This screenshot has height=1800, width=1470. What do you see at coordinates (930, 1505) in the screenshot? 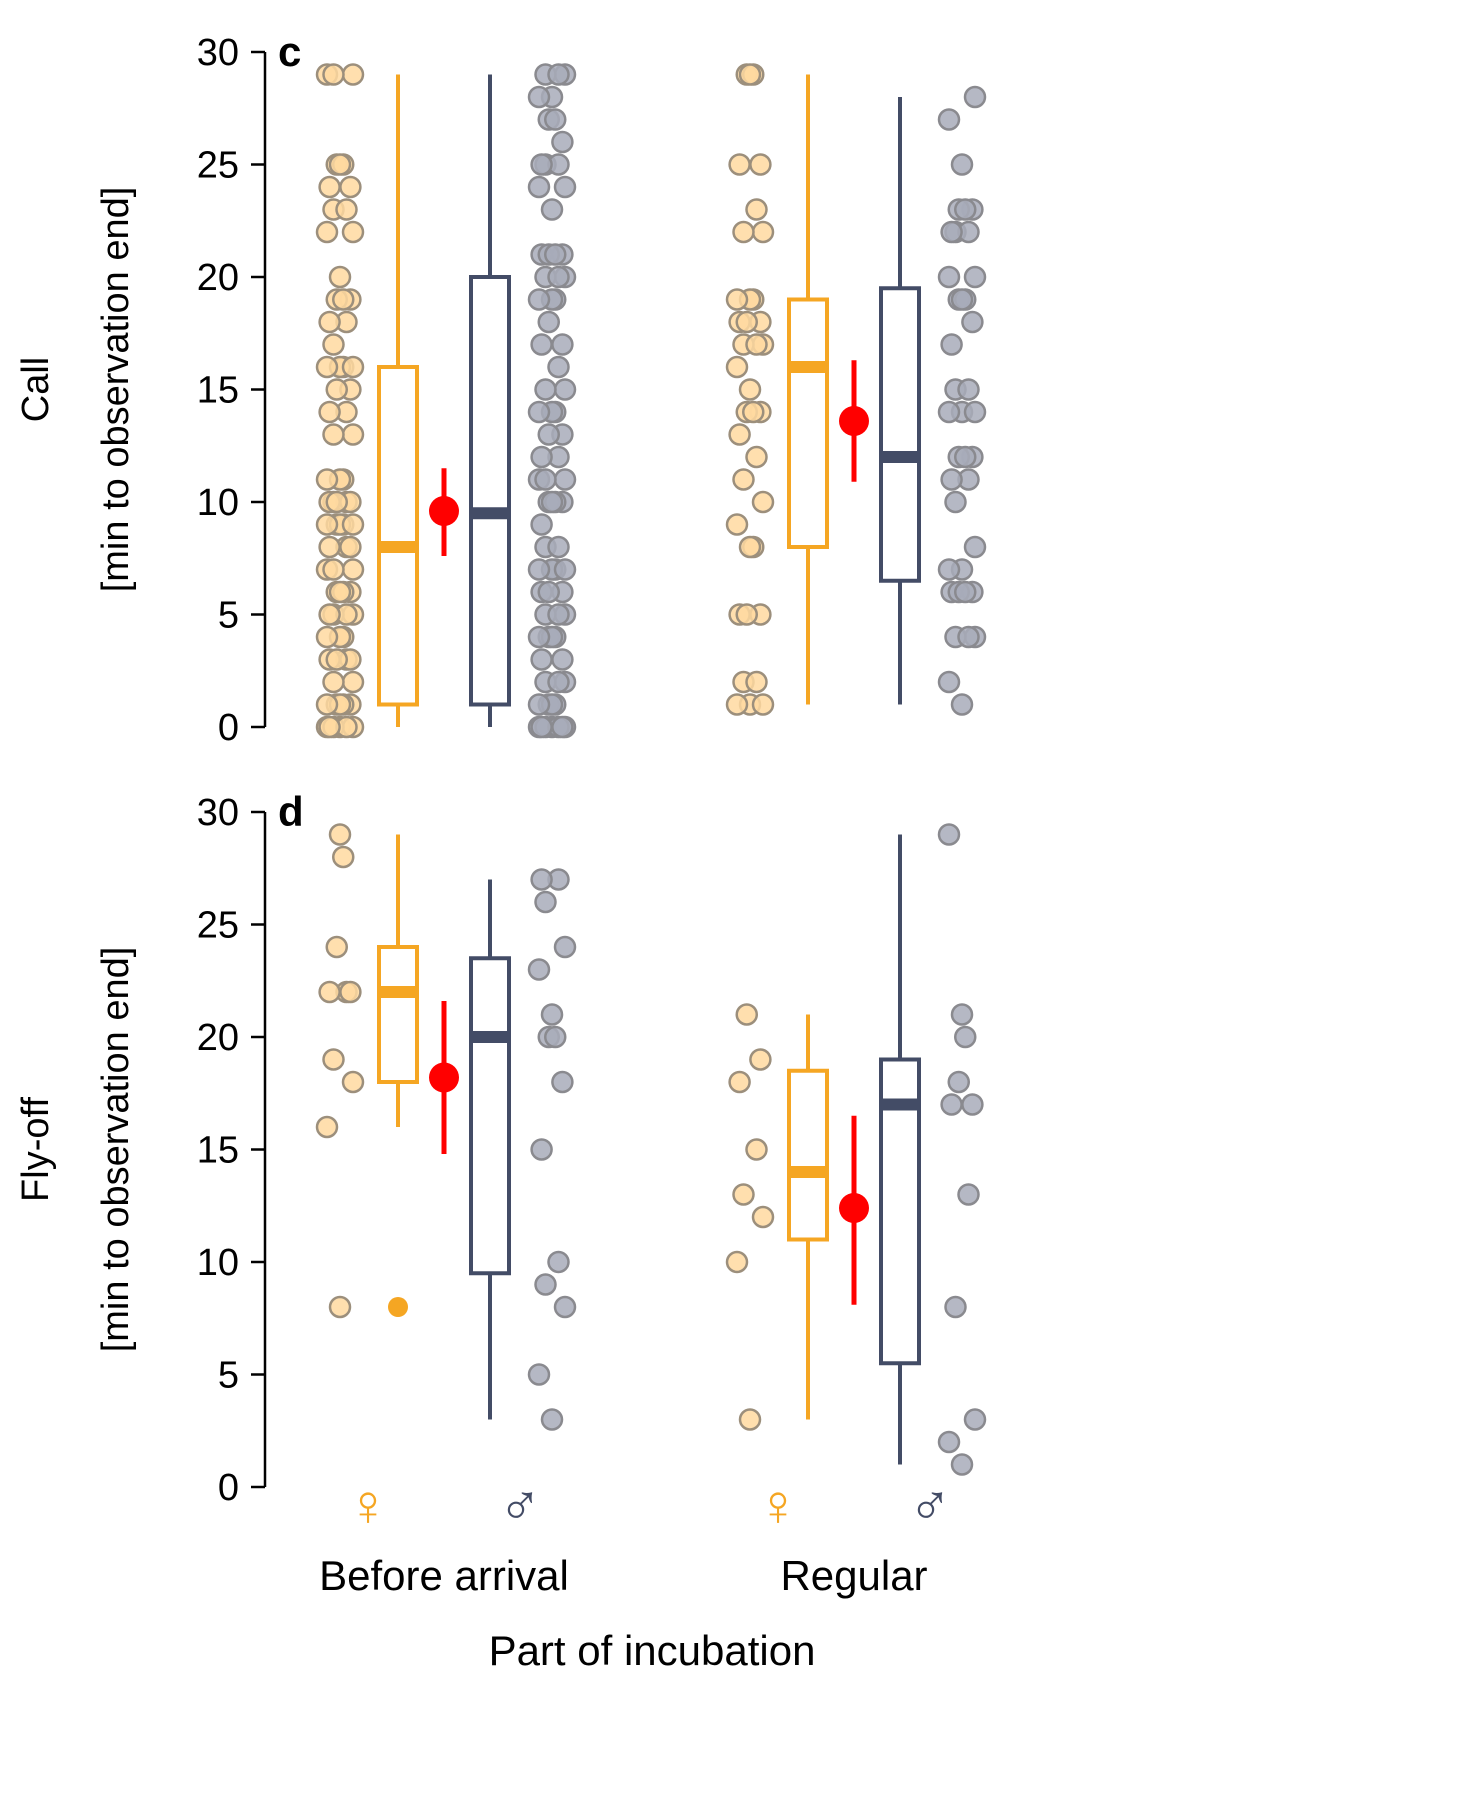
I see `male-symbol-regular: ♂` at bounding box center [930, 1505].